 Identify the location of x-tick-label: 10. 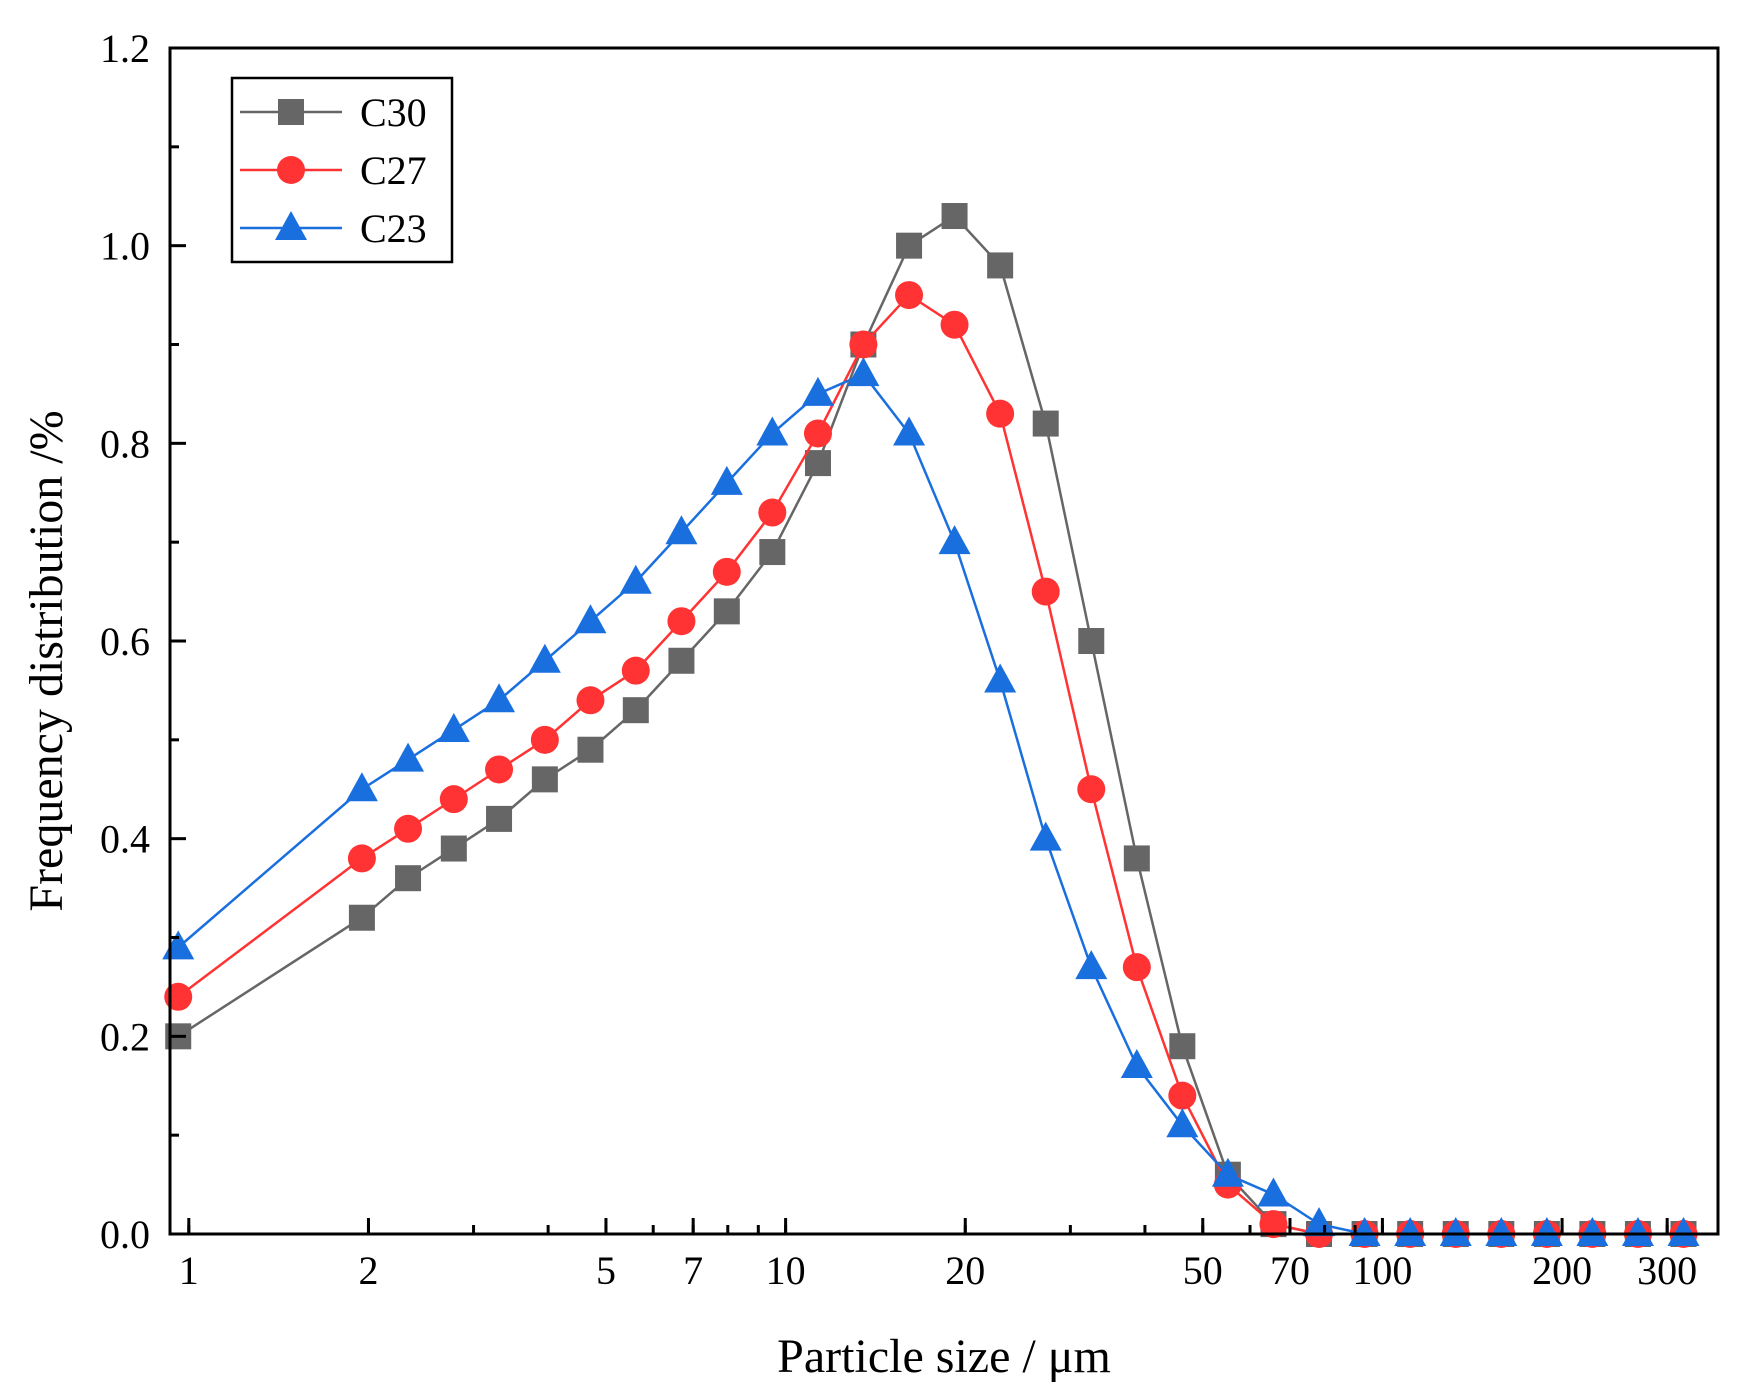
(786, 1270).